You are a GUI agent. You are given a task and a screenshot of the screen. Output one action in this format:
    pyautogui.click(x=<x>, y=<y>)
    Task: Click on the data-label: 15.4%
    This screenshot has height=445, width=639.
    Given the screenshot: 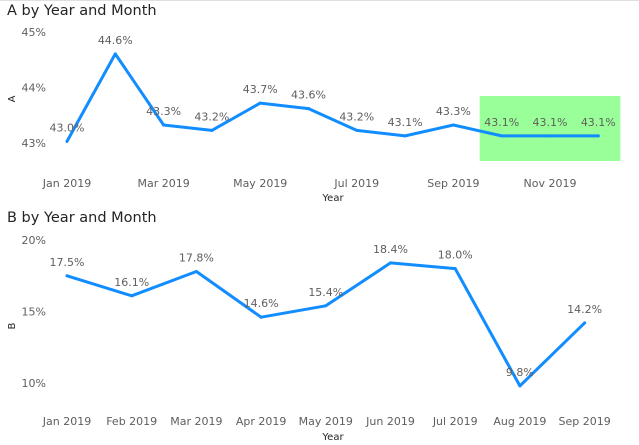 What is the action you would take?
    pyautogui.click(x=325, y=292)
    